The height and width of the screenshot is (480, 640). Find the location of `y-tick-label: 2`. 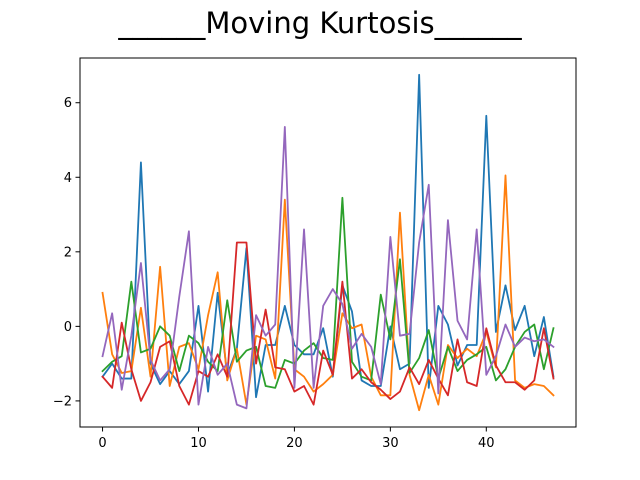

y-tick-label: 2 is located at coordinates (68, 252).